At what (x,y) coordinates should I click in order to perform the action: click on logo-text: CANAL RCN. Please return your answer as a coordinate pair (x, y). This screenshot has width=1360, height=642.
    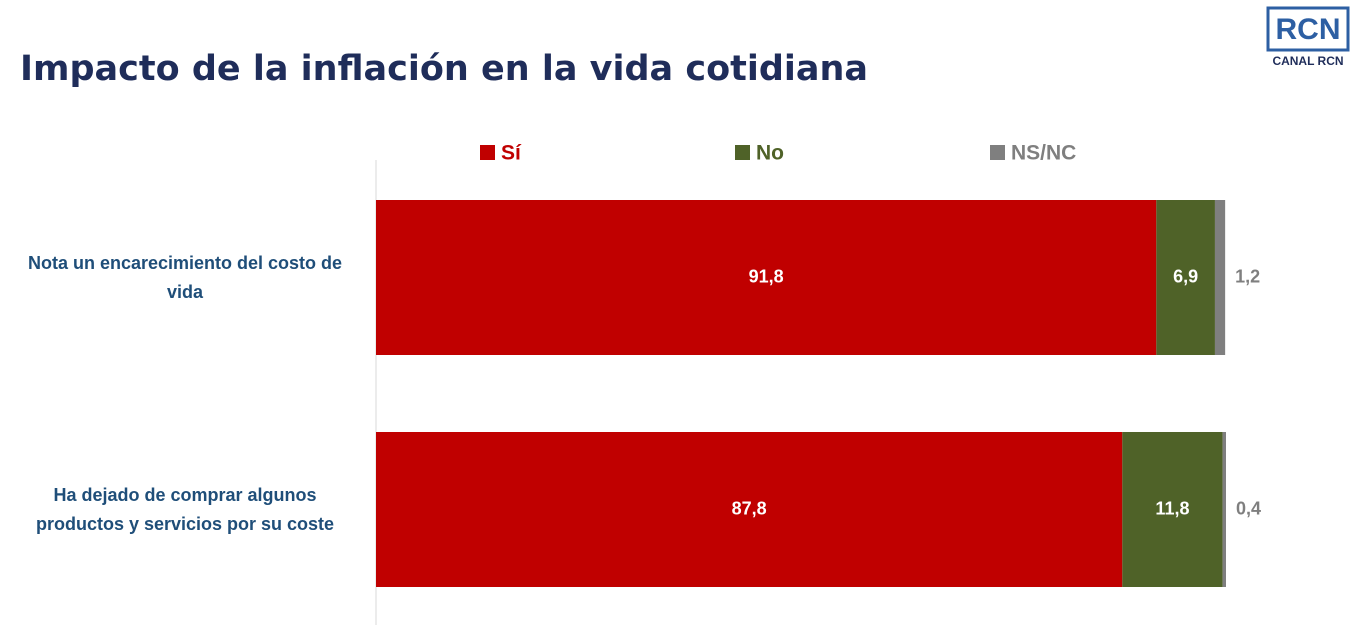
    Looking at the image, I should click on (1307, 61).